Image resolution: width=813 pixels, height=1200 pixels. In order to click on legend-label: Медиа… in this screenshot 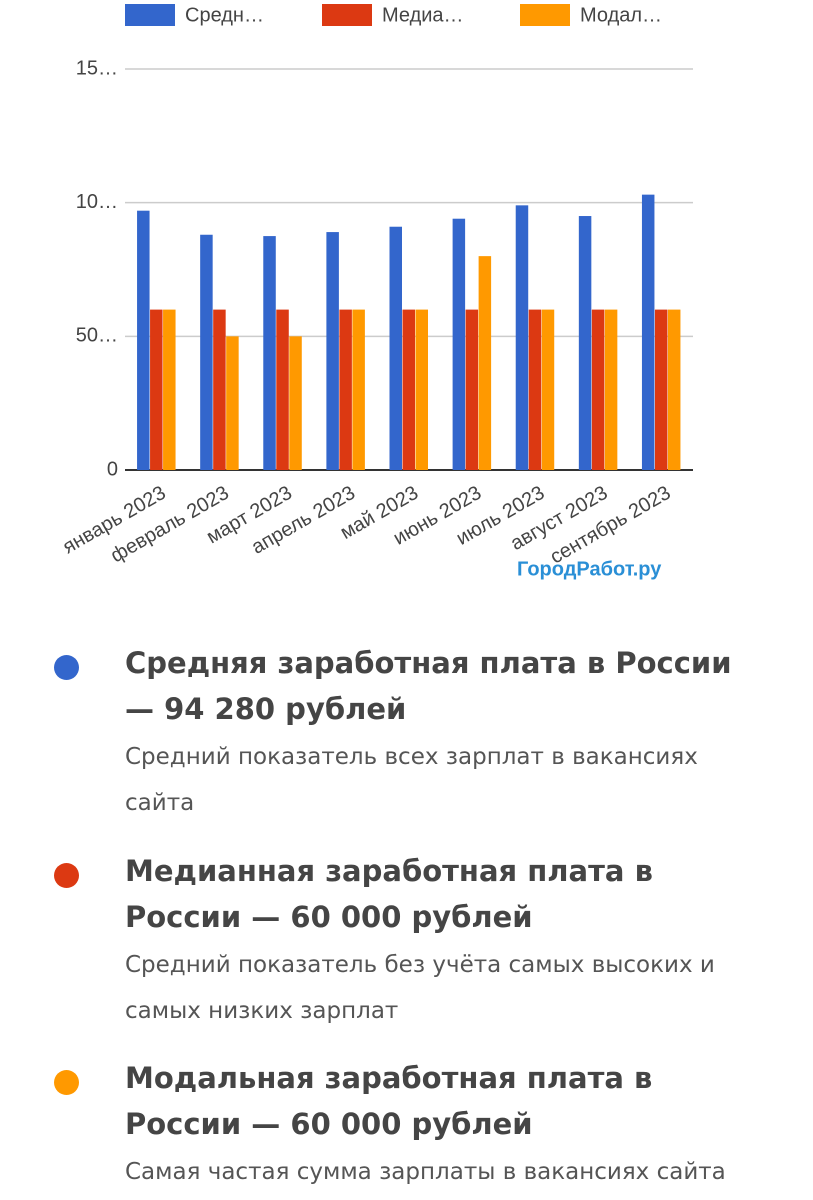, I will do `click(423, 15)`.